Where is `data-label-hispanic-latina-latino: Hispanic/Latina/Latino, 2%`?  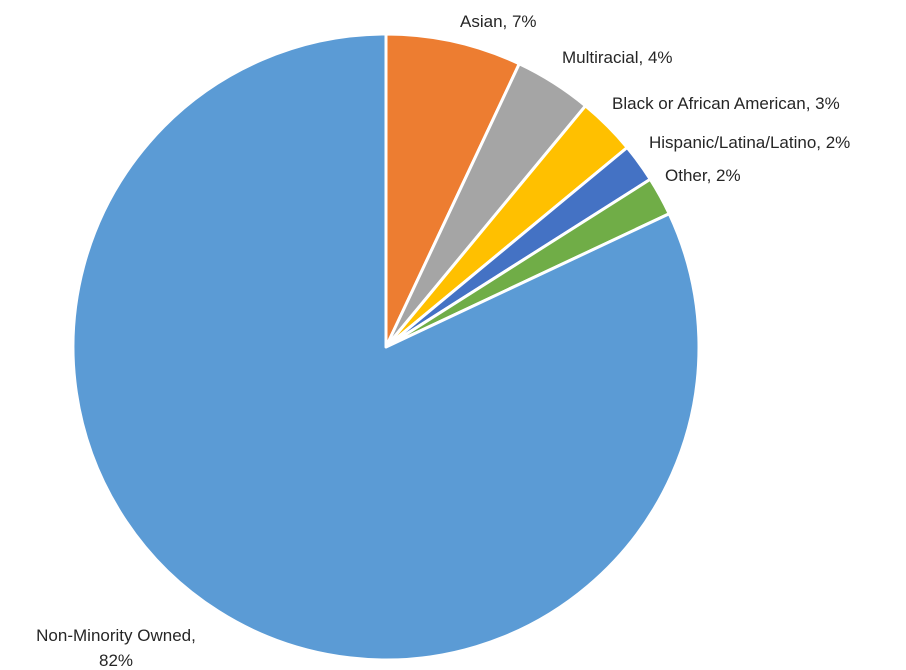
data-label-hispanic-latina-latino: Hispanic/Latina/Latino, 2% is located at coordinates (749, 142).